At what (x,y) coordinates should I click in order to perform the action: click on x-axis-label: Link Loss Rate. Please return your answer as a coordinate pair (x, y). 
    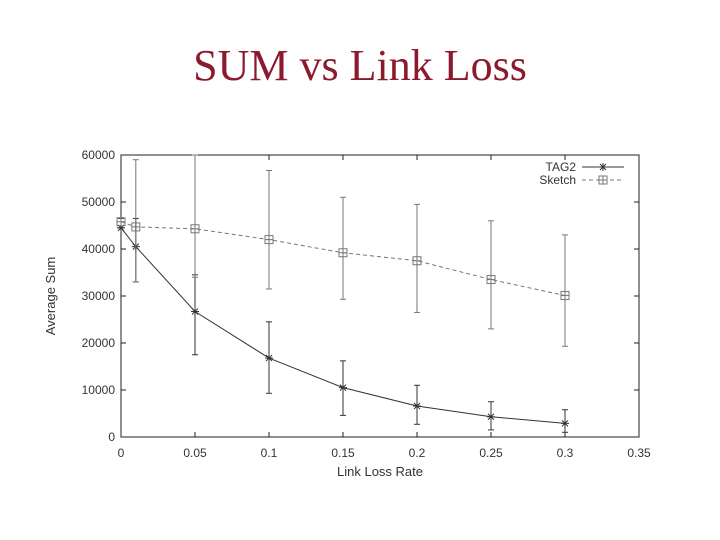
    Looking at the image, I should click on (380, 471).